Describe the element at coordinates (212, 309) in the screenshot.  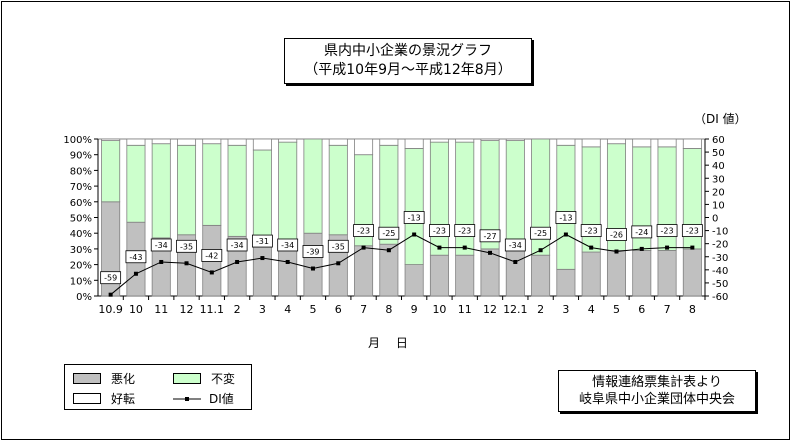
I see `x-tick-label: 11.1` at that location.